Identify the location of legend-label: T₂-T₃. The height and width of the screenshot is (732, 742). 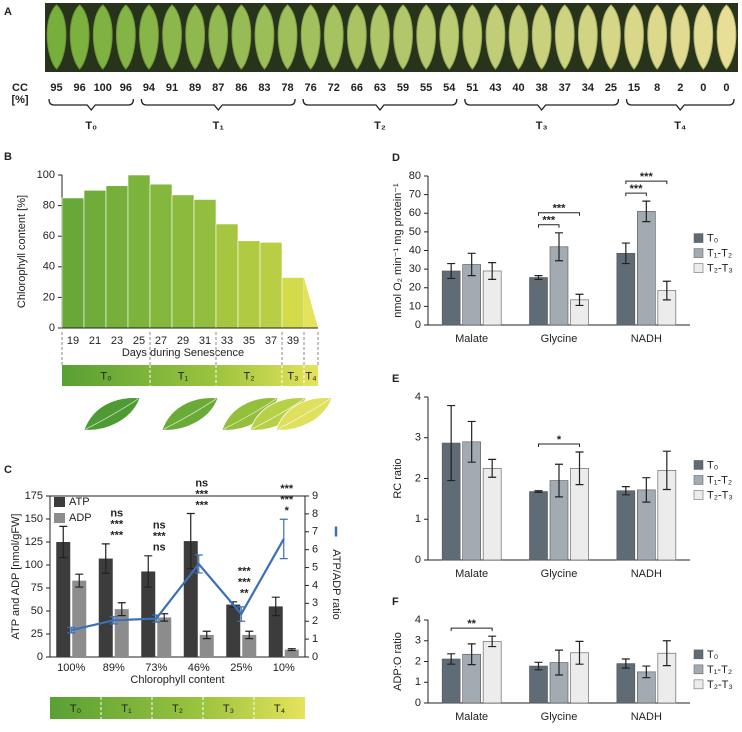
(720, 685).